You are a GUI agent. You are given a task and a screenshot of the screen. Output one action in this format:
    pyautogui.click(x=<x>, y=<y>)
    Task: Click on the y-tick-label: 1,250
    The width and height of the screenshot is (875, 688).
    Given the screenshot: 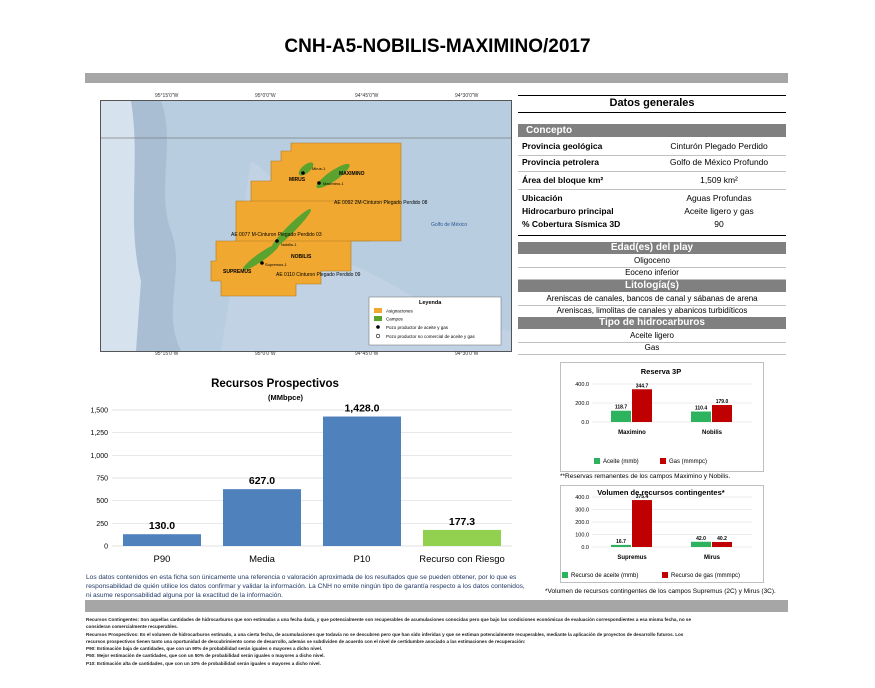 What is the action you would take?
    pyautogui.click(x=99, y=433)
    